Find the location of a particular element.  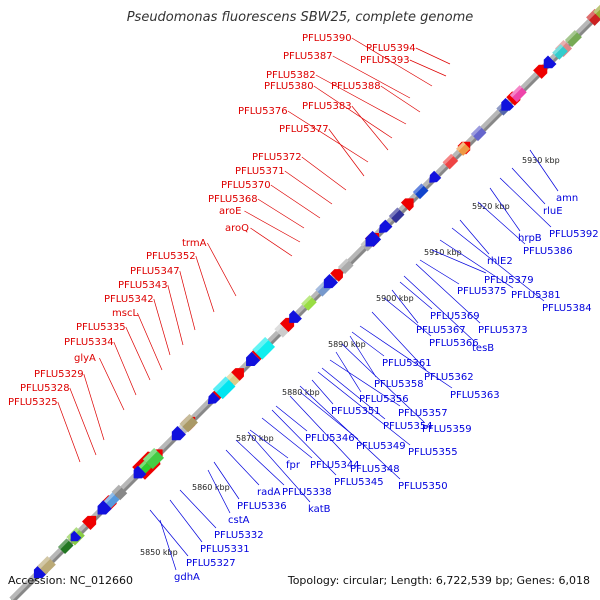

forward-gene-label: PFLU5380 is located at coordinates (289, 86).